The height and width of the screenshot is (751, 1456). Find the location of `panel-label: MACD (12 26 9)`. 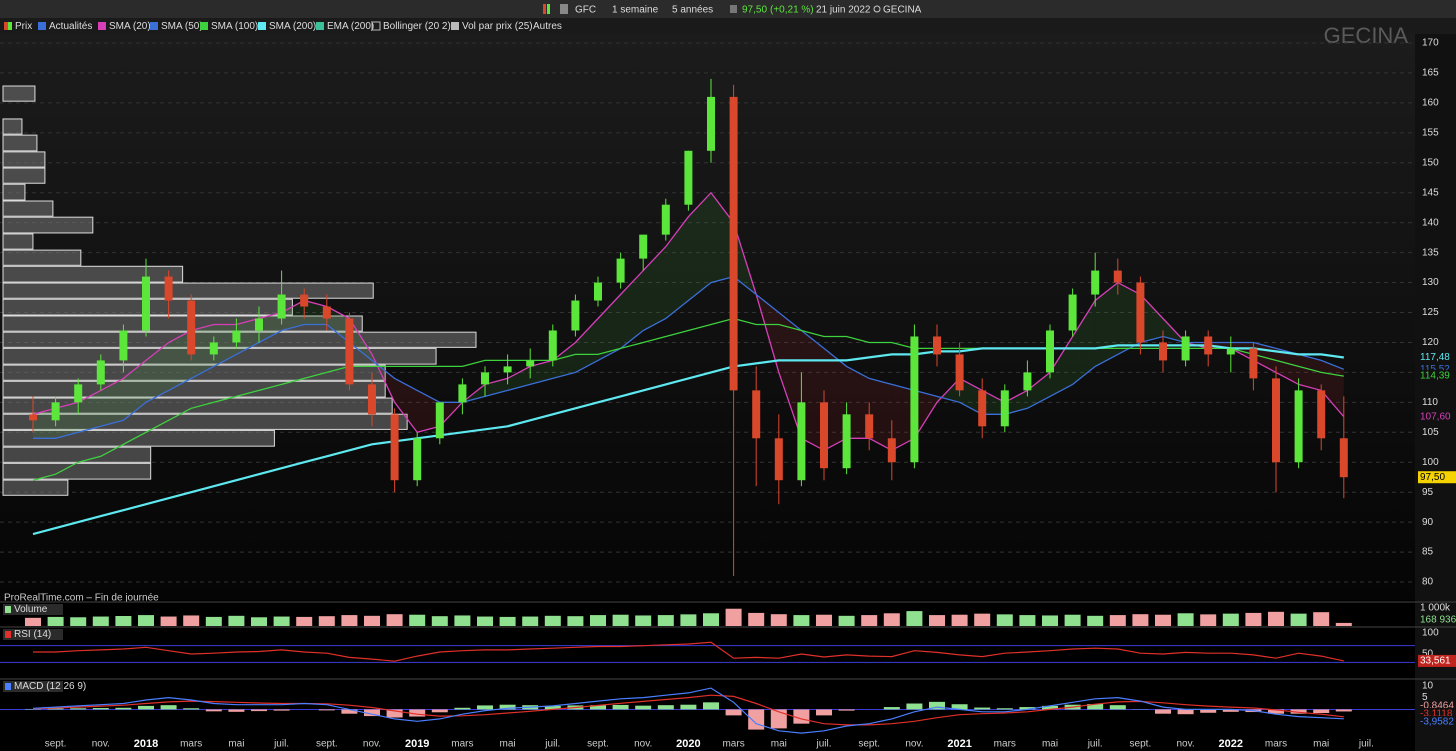

panel-label: MACD (12 26 9) is located at coordinates (50, 686).